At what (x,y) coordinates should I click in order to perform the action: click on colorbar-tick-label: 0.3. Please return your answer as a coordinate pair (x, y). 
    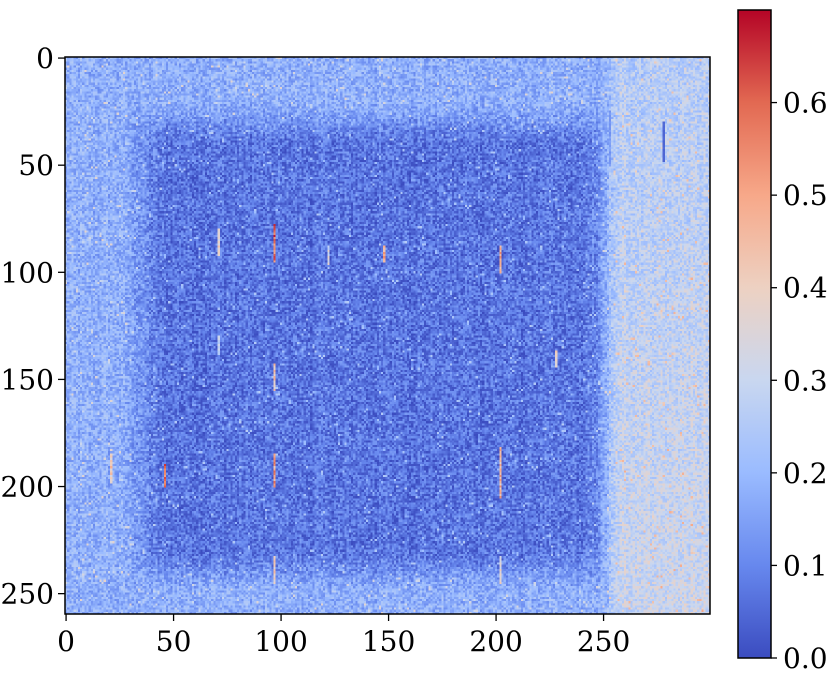
    Looking at the image, I should click on (805, 380).